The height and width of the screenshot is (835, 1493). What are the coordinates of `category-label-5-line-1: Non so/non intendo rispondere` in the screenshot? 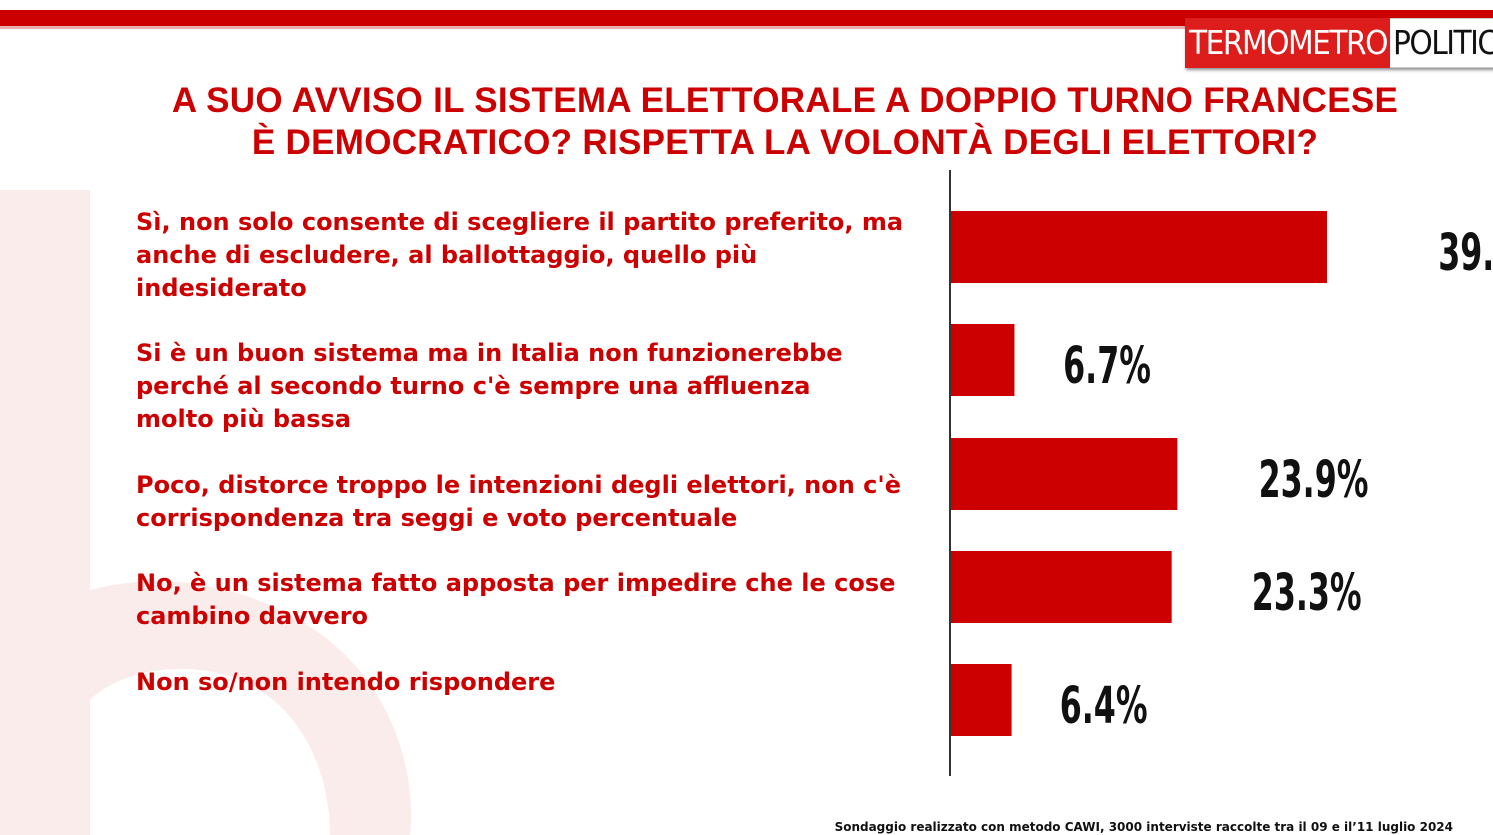 It's located at (346, 682).